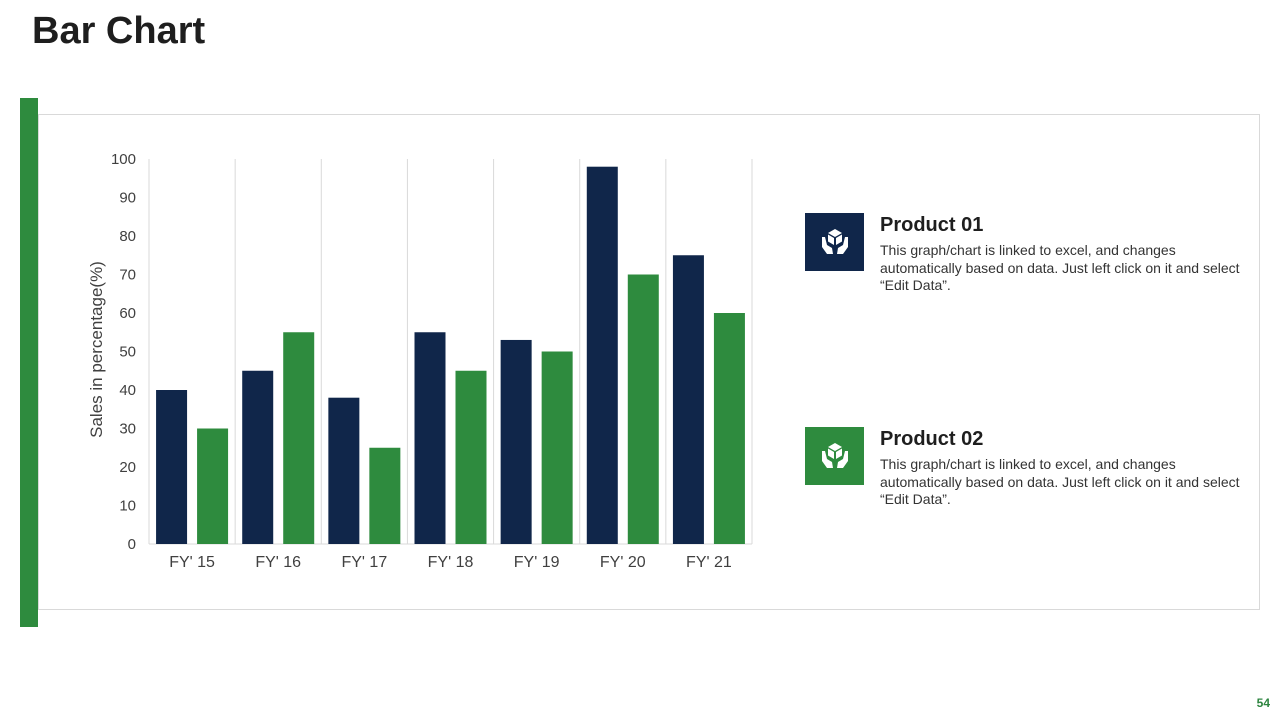 This screenshot has width=1280, height=720. What do you see at coordinates (29, 362) in the screenshot?
I see `accent-bar` at bounding box center [29, 362].